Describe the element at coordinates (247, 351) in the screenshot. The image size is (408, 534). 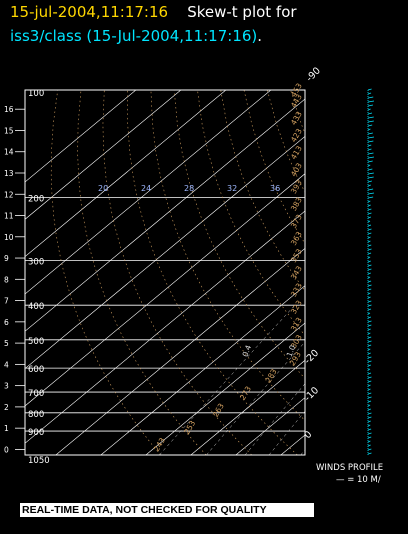
I see `mixing-ratio-label: 0.4` at that location.